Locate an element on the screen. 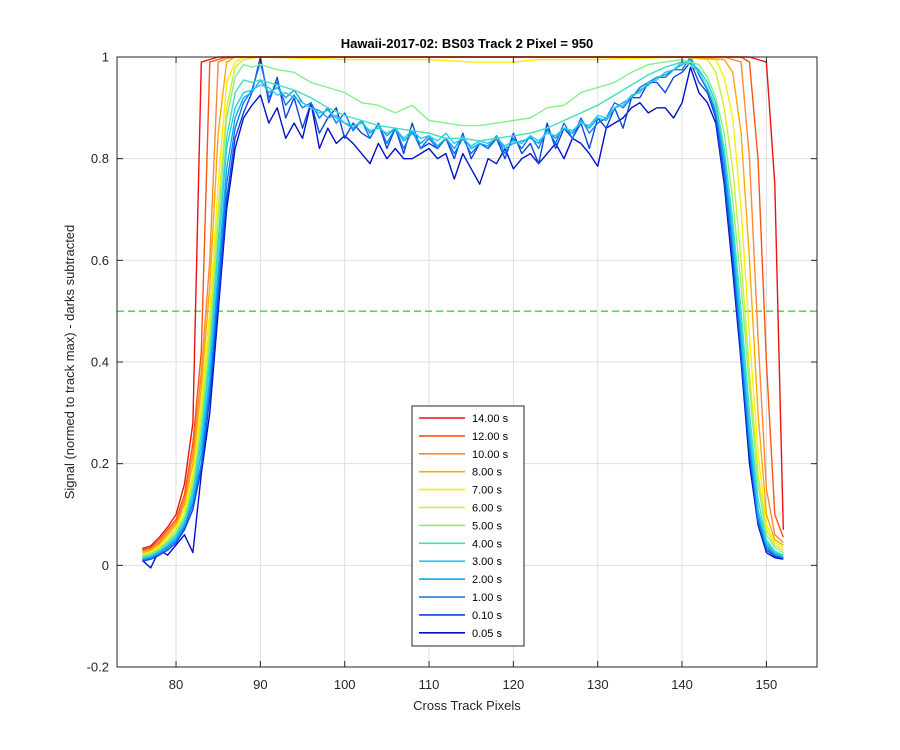  legend-entry: 6.00 s is located at coordinates (487, 509).